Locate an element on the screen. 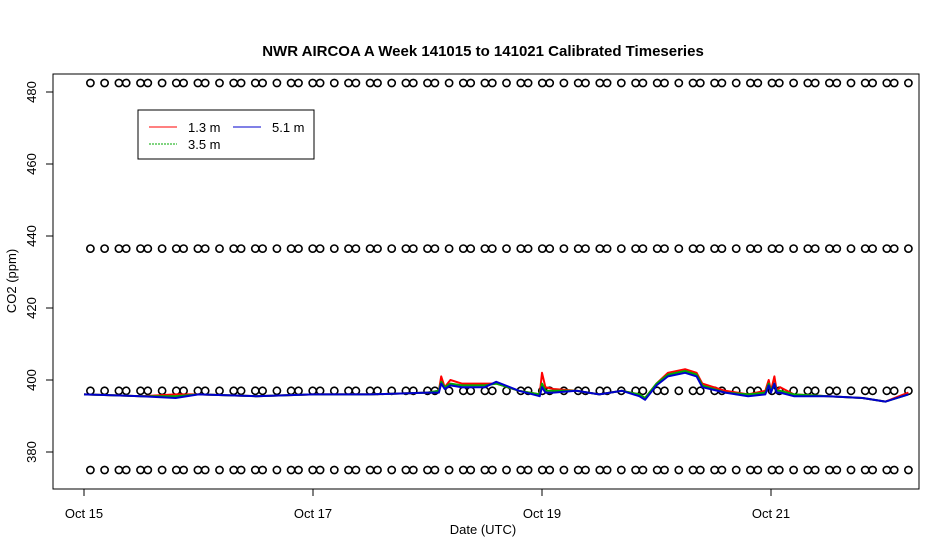 Image resolution: width=936 pixels, height=540 pixels. x-tick-label: Oct 15 is located at coordinates (84, 513).